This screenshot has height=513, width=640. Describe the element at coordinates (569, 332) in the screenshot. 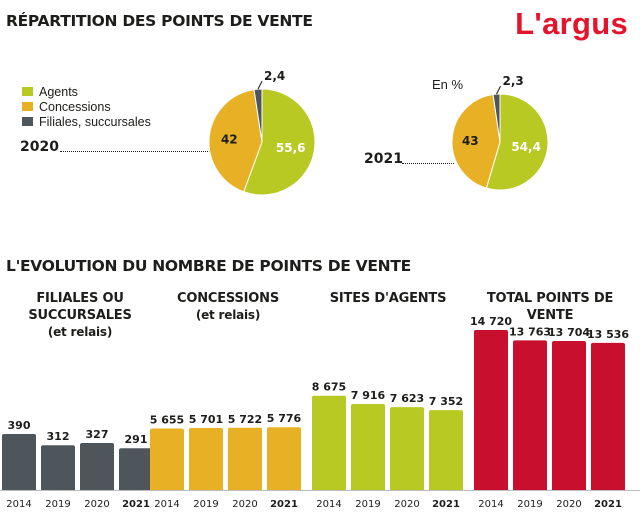

I see `bar-label-total-2020: 13 704` at that location.